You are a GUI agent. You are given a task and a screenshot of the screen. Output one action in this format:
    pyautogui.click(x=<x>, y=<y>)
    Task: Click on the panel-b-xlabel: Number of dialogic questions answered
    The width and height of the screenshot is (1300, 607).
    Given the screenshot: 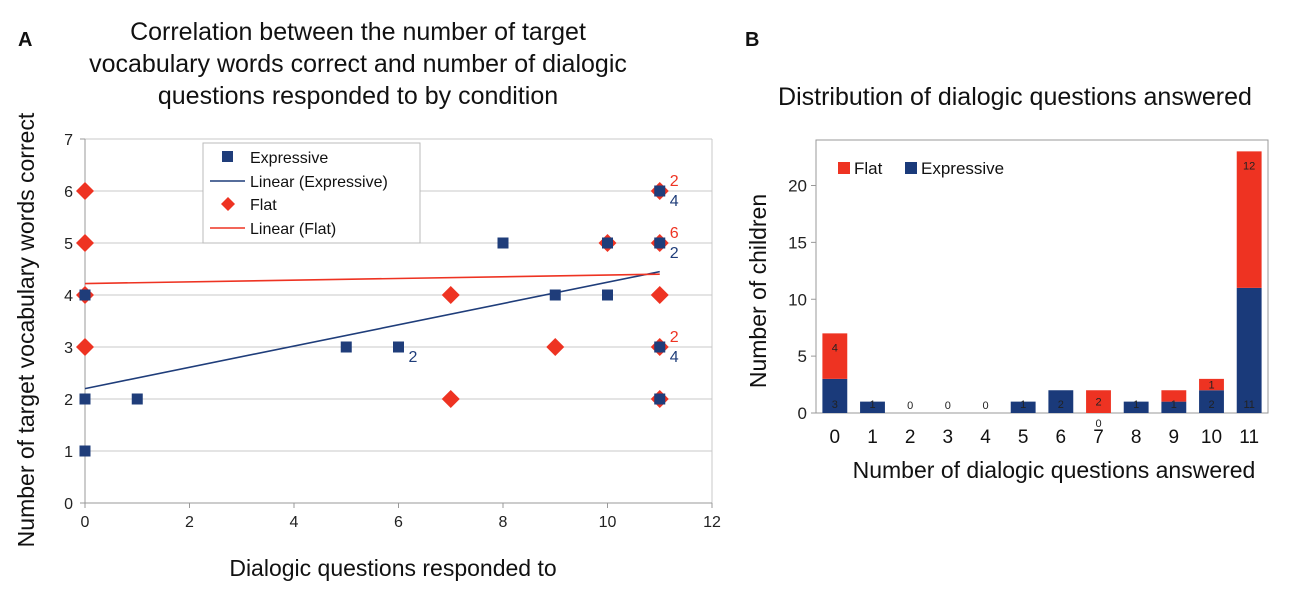 What is the action you would take?
    pyautogui.click(x=1054, y=470)
    